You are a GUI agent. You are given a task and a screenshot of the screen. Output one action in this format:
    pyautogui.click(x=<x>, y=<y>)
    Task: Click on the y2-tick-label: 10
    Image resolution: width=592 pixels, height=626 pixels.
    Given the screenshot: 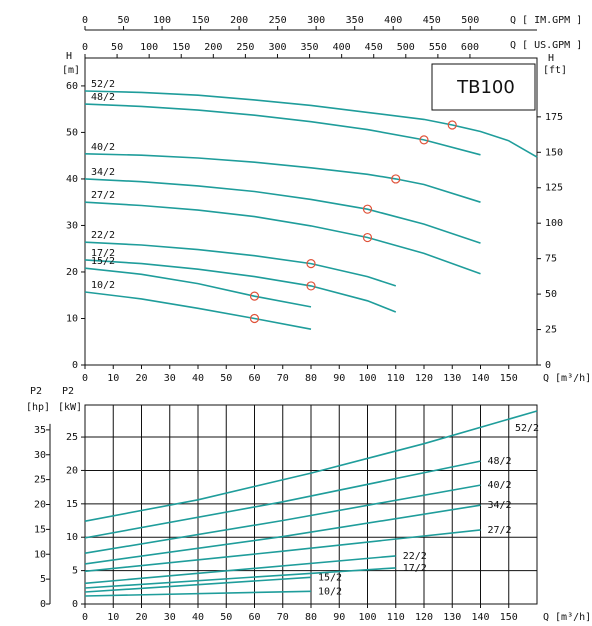 What is the action you would take?
    pyautogui.click(x=40, y=554)
    